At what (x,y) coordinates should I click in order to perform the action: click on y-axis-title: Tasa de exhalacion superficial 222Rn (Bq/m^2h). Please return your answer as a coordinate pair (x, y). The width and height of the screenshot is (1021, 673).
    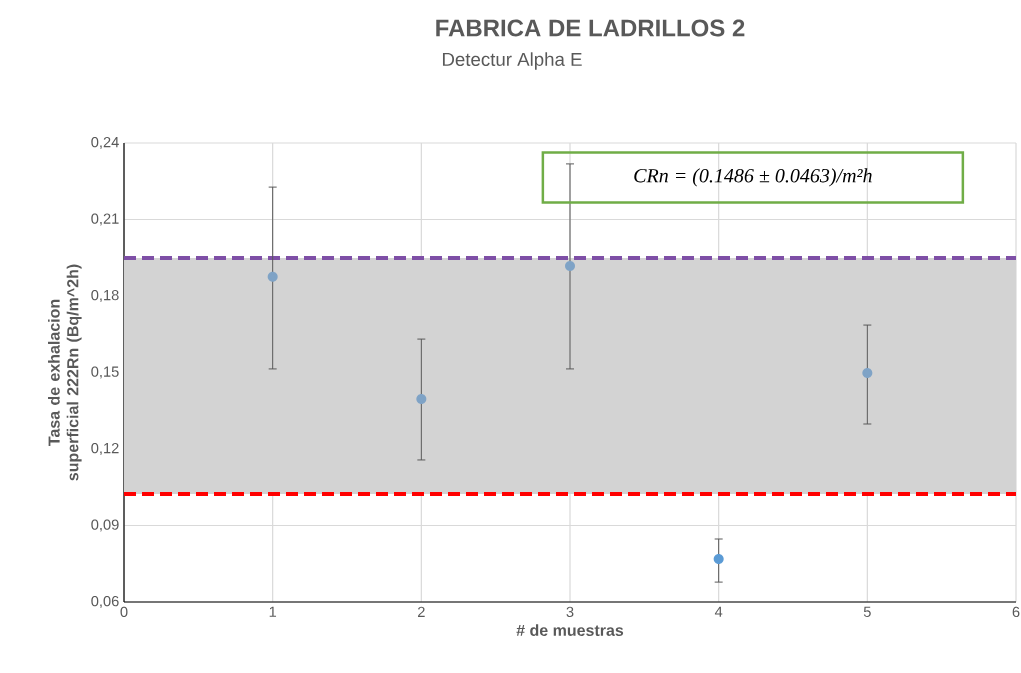
    Looking at the image, I should click on (65, 372).